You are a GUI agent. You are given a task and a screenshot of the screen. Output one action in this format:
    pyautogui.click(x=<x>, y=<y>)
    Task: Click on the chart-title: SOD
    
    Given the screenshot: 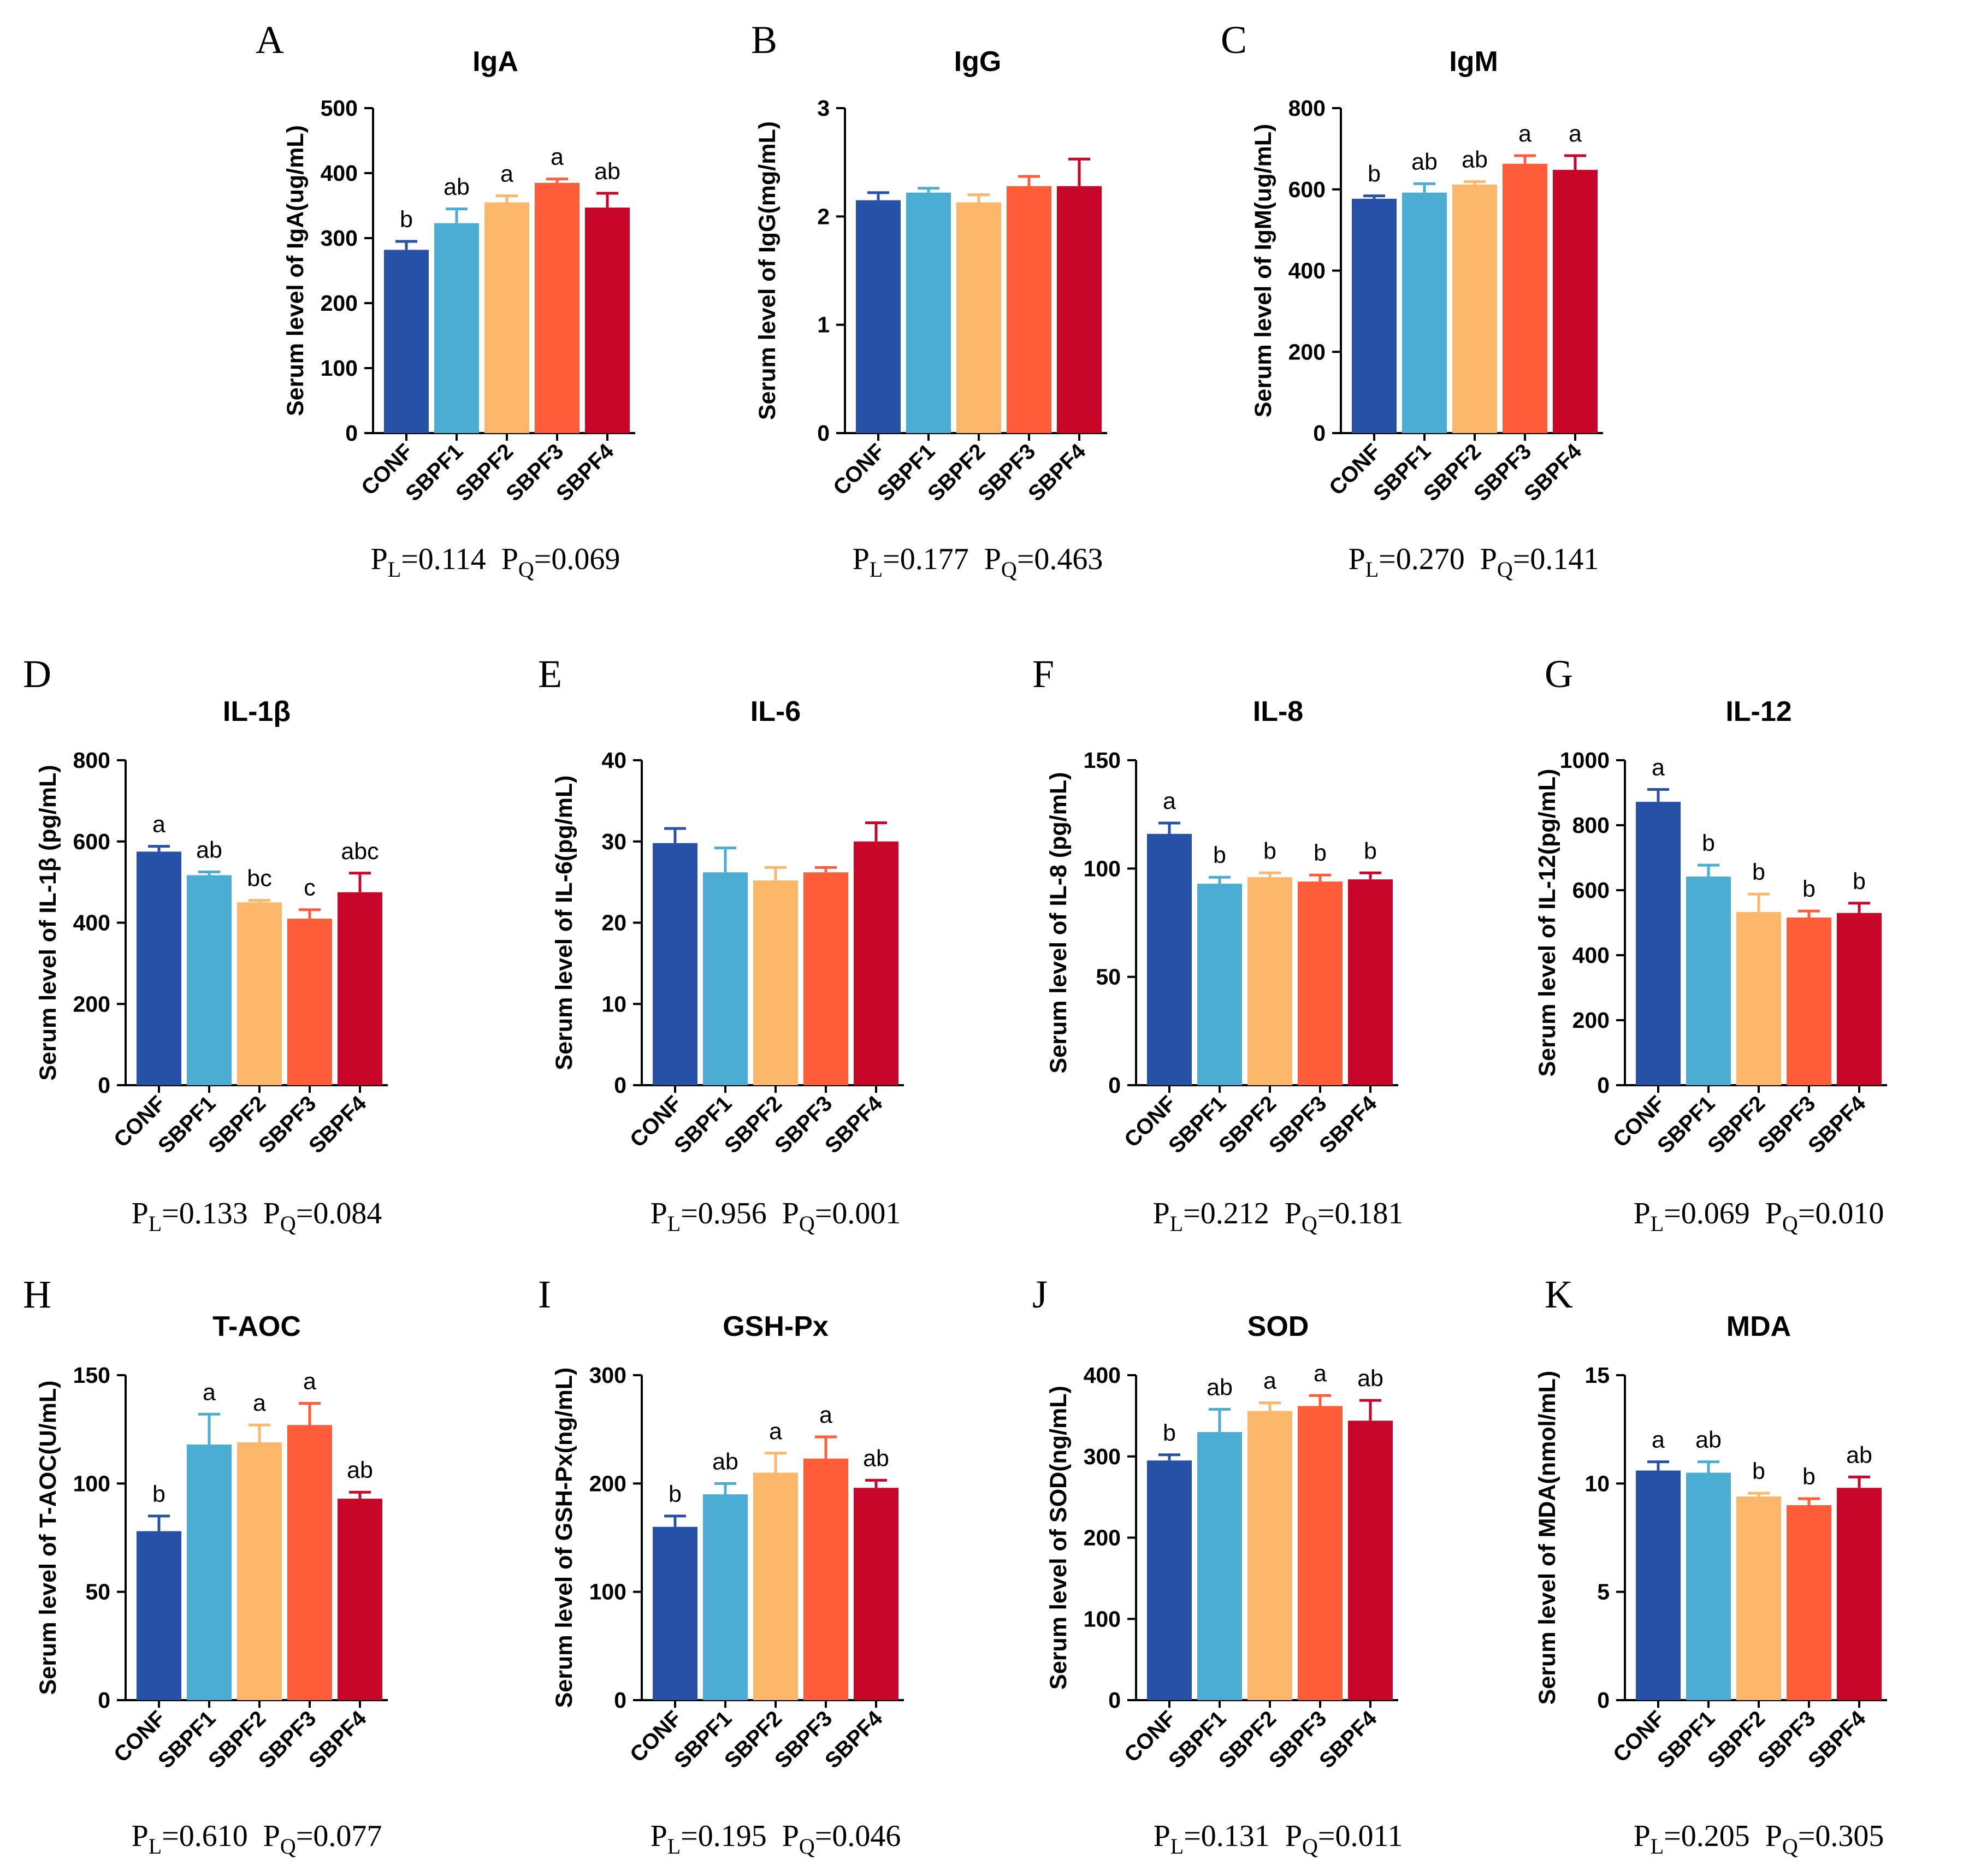 What is the action you would take?
    pyautogui.click(x=1278, y=1327)
    